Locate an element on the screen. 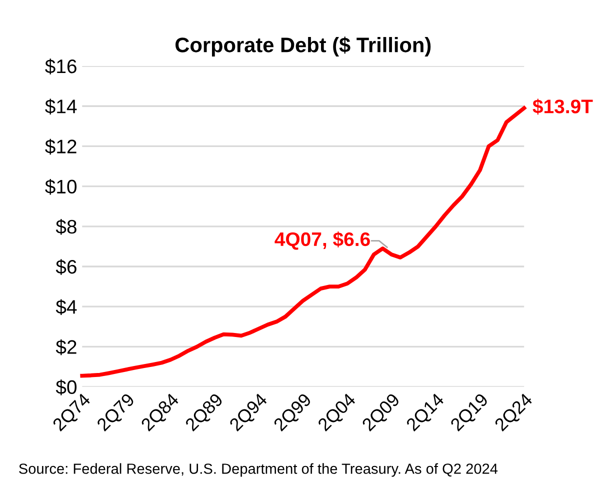  y-tick-label: $14 is located at coordinates (61, 106).